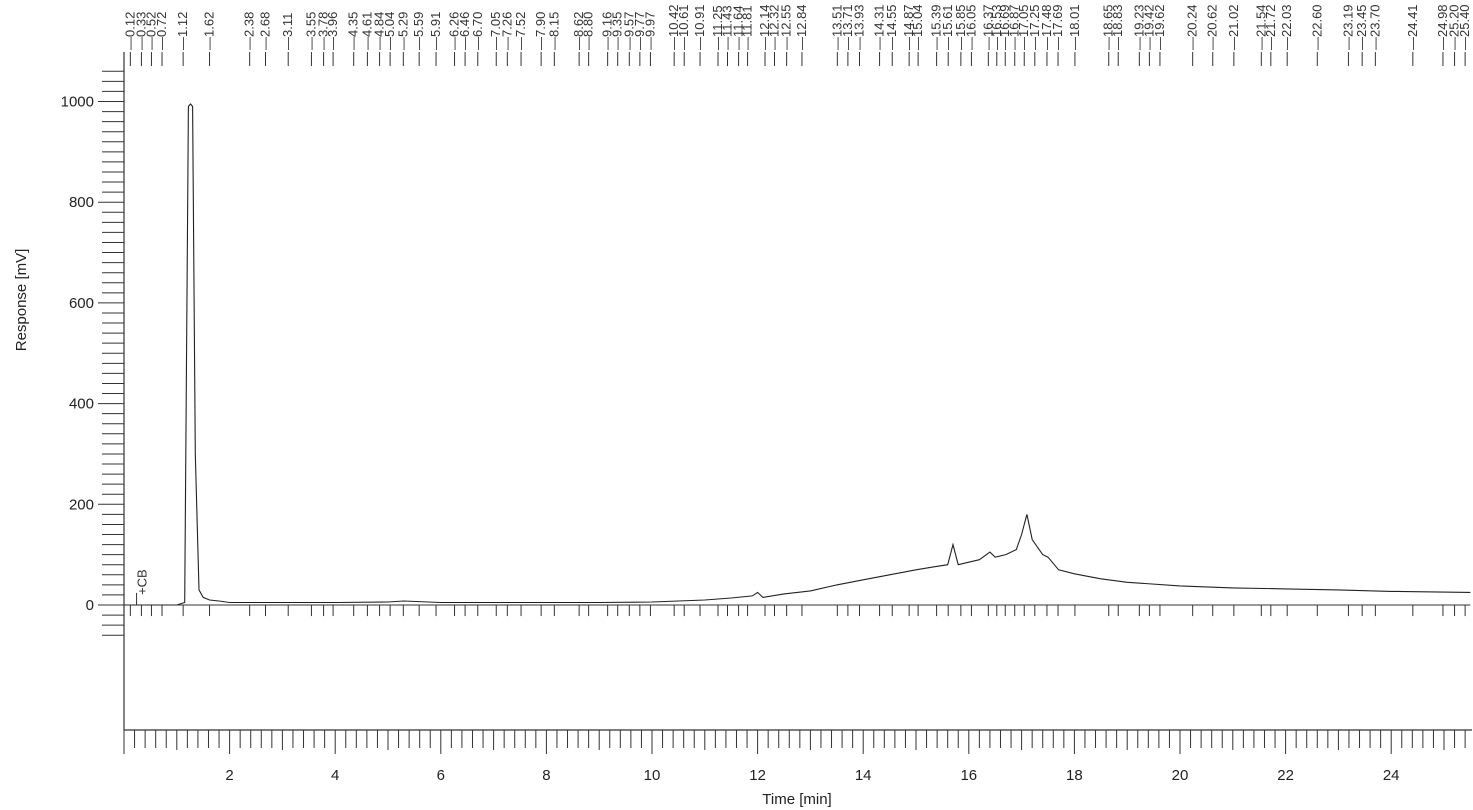 Image resolution: width=1473 pixels, height=810 pixels. I want to click on peak-label: —7.05, so click(495, 31).